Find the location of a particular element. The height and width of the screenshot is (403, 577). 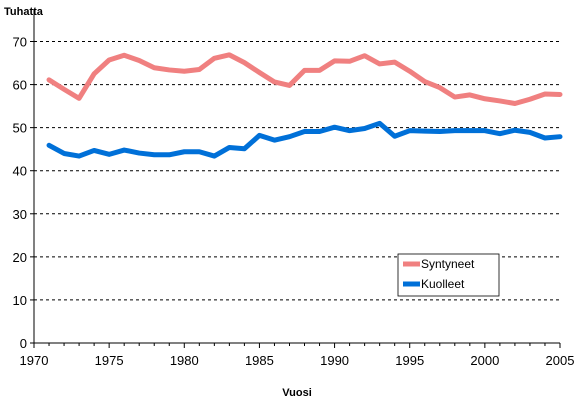

x-tick-label-1980: 1980 is located at coordinates (184, 360).